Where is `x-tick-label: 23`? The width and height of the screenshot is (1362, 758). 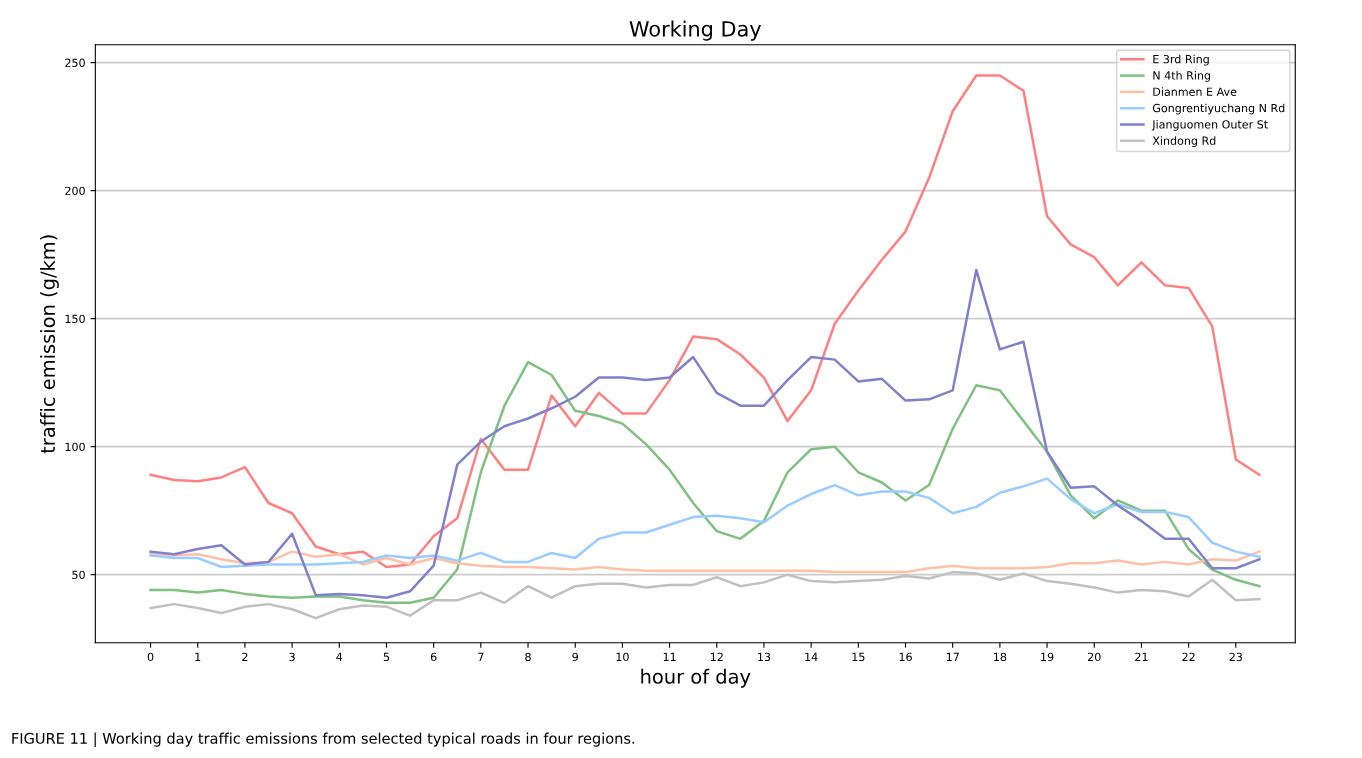 x-tick-label: 23 is located at coordinates (1235, 657).